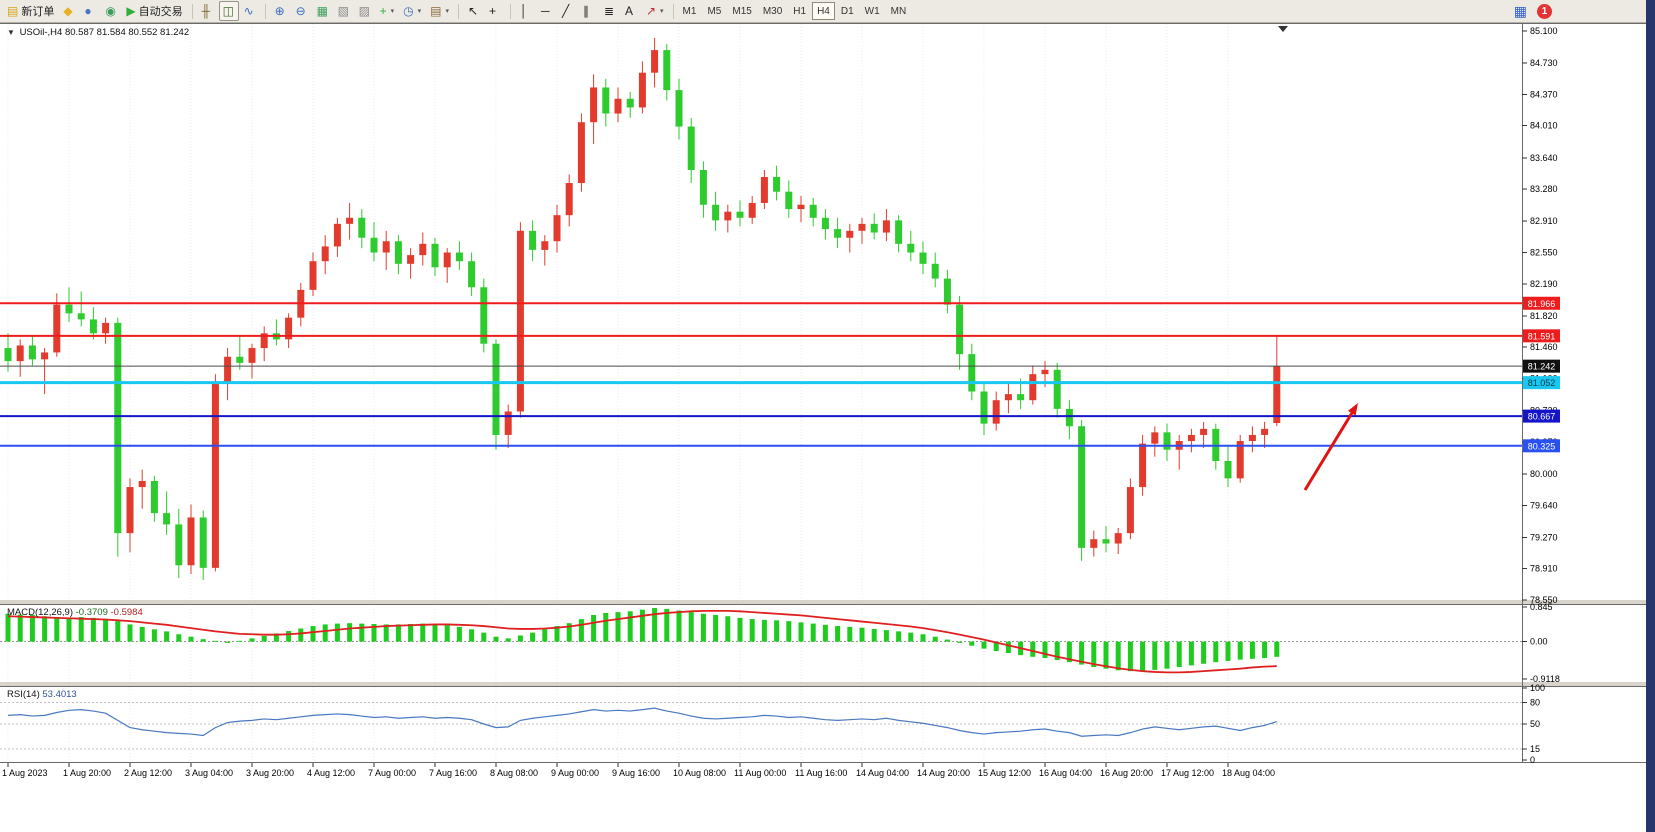  What do you see at coordinates (547, 11) in the screenshot?
I see `horizontal-line-icon: ─` at bounding box center [547, 11].